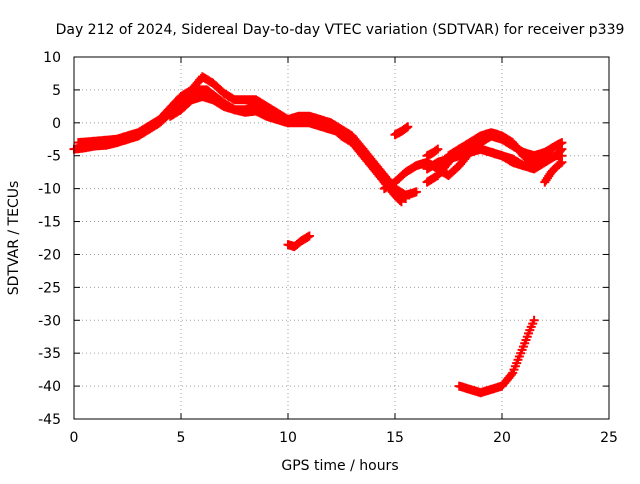  I want to click on series-markers-segment-18h, so click(496, 356).